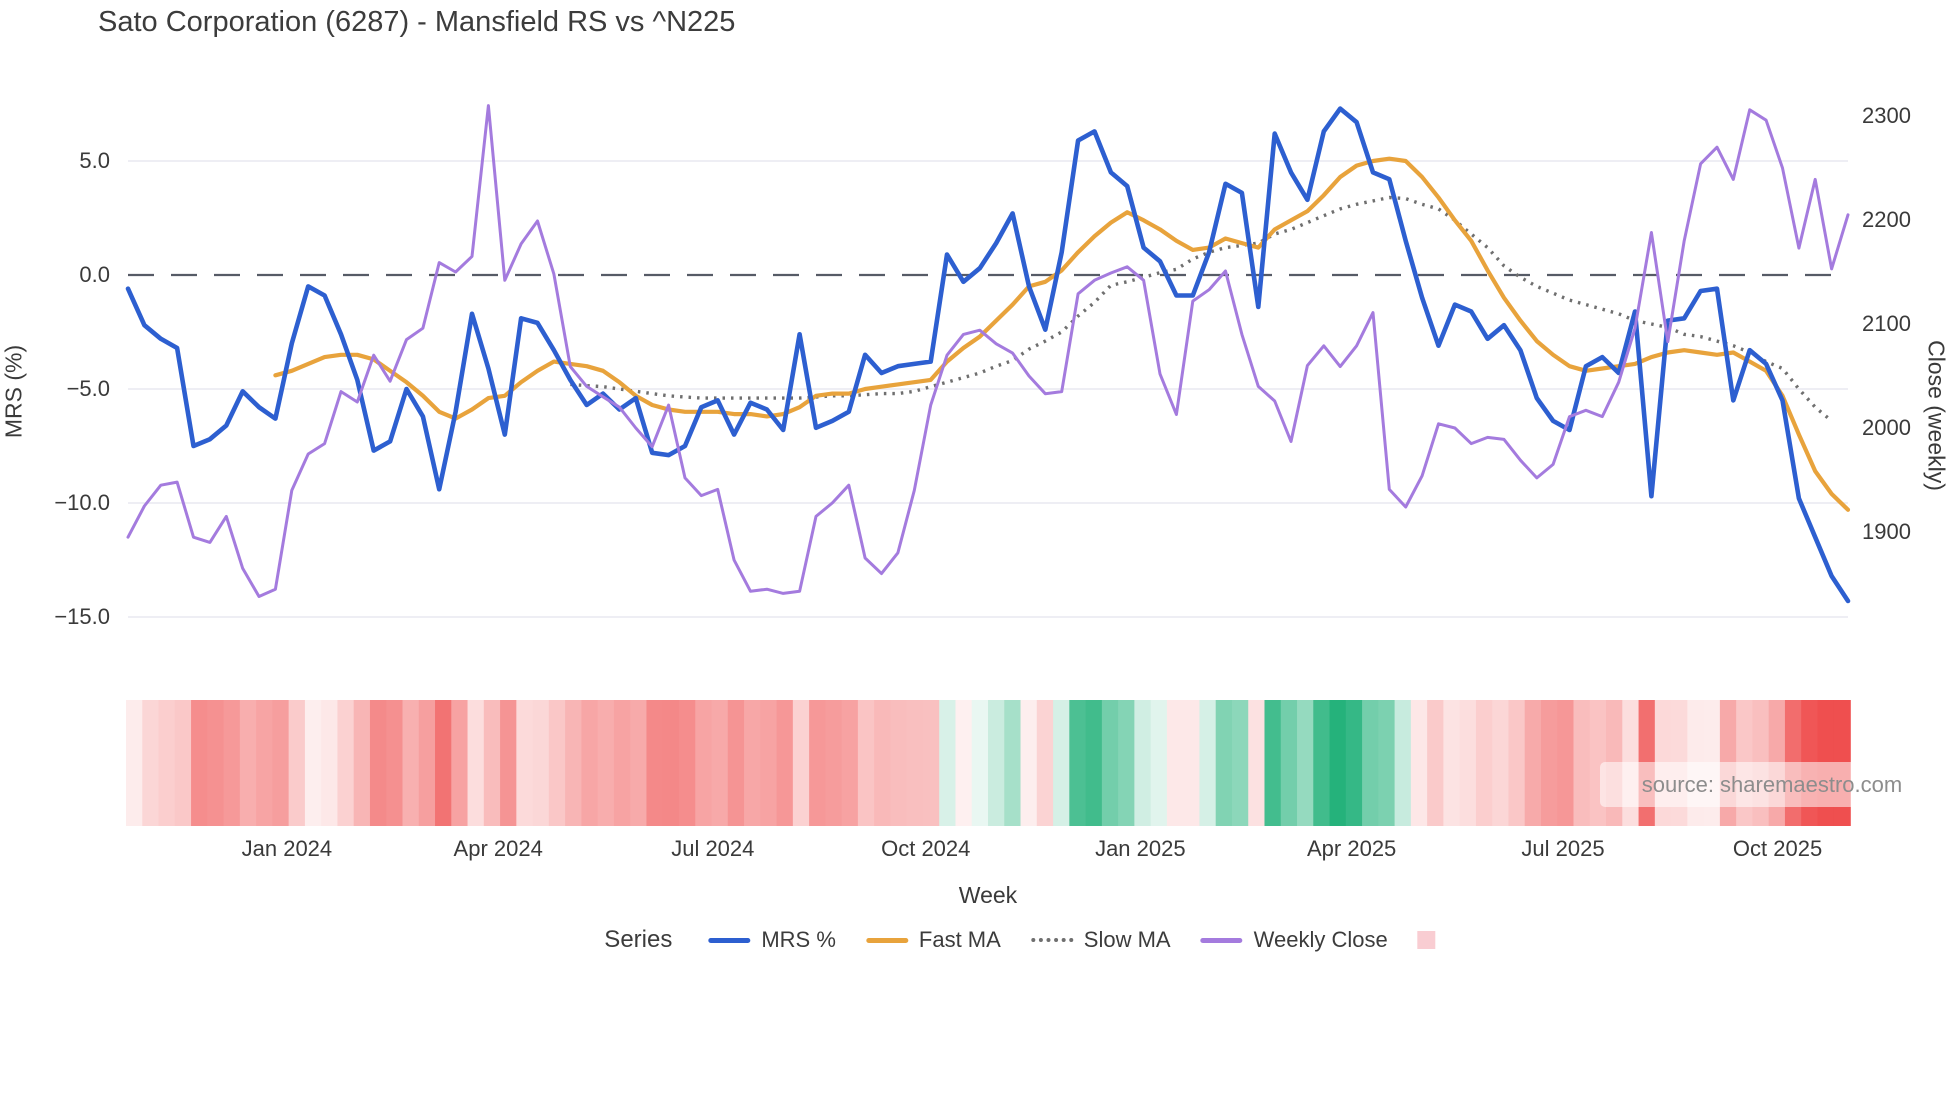  Describe the element at coordinates (1772, 784) in the screenshot. I see `source-watermark: source: sharemaestro.com` at that location.